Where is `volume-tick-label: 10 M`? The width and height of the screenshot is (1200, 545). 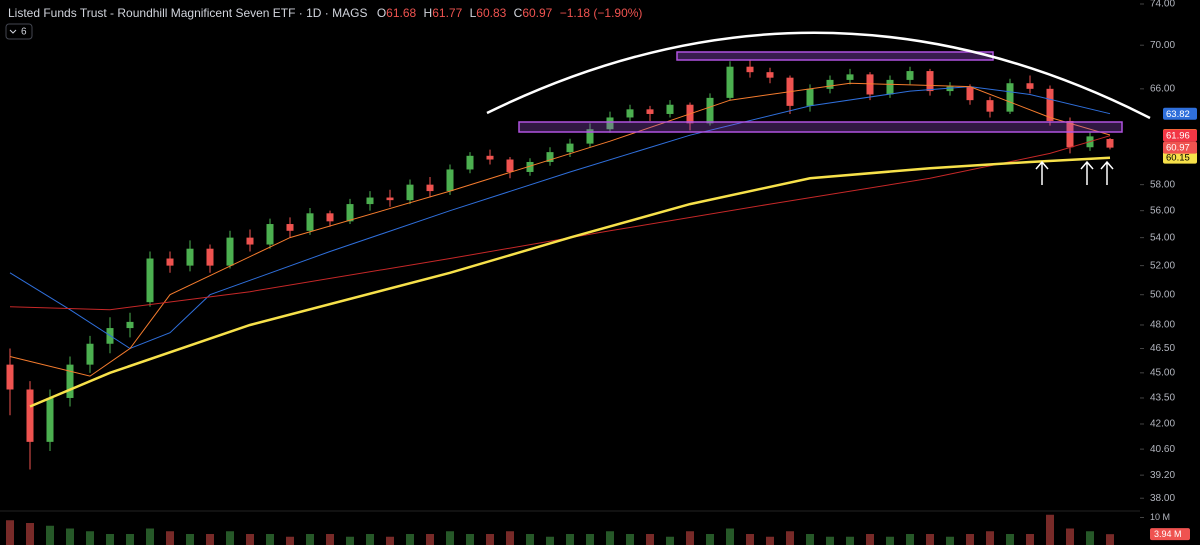 volume-tick-label: 10 M is located at coordinates (1160, 517).